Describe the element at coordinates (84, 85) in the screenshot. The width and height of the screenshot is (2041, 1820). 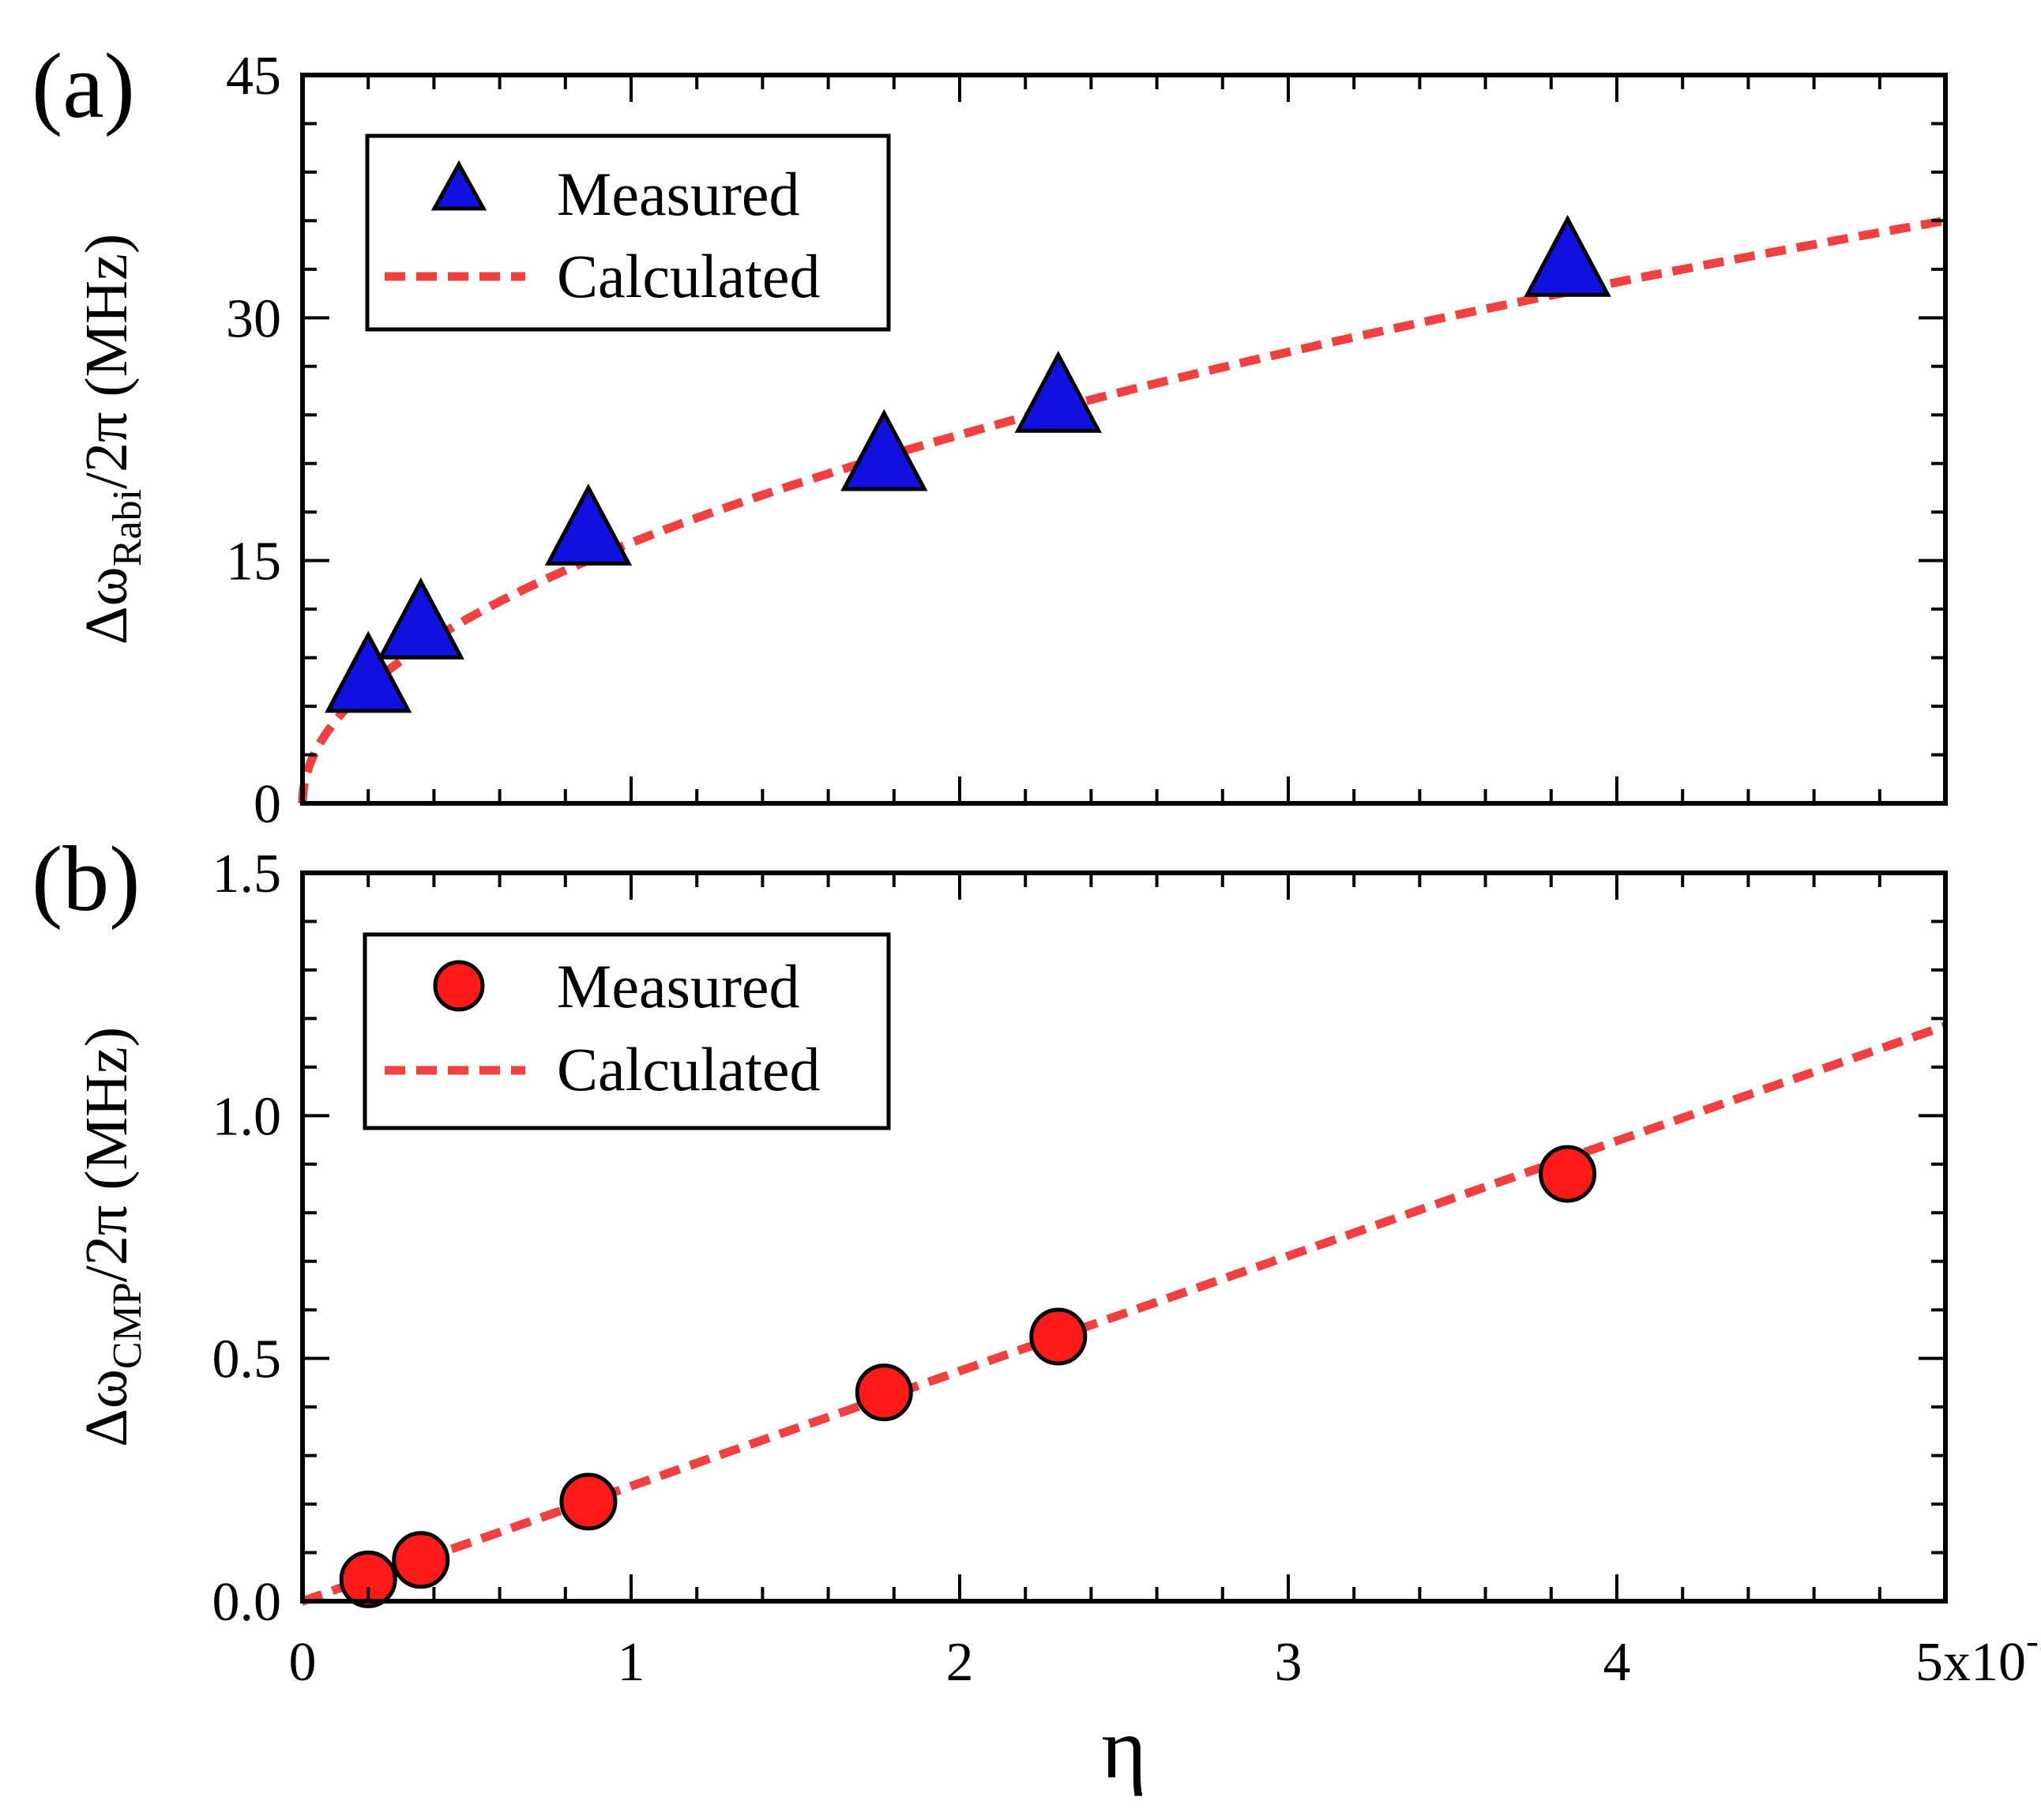
I see `panel-label-a: (a)` at that location.